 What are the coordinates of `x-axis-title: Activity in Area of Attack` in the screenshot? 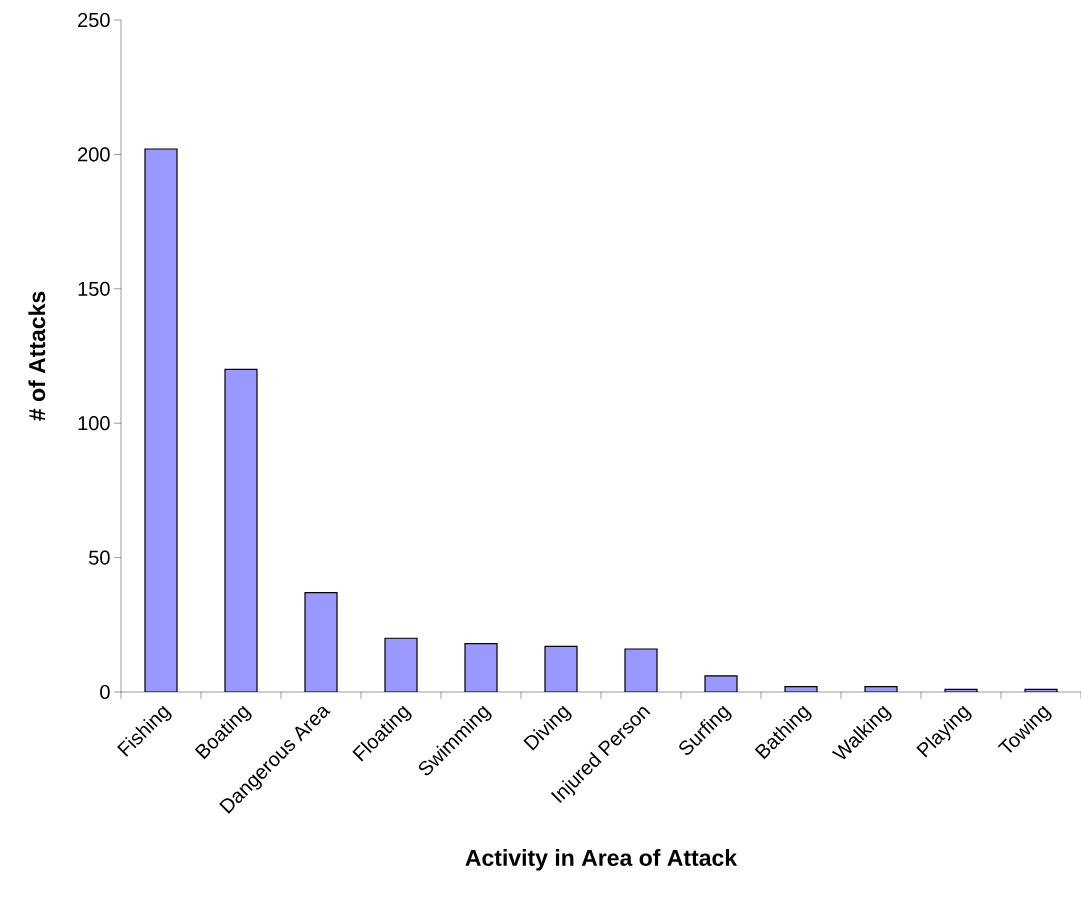 It's located at (601, 860).